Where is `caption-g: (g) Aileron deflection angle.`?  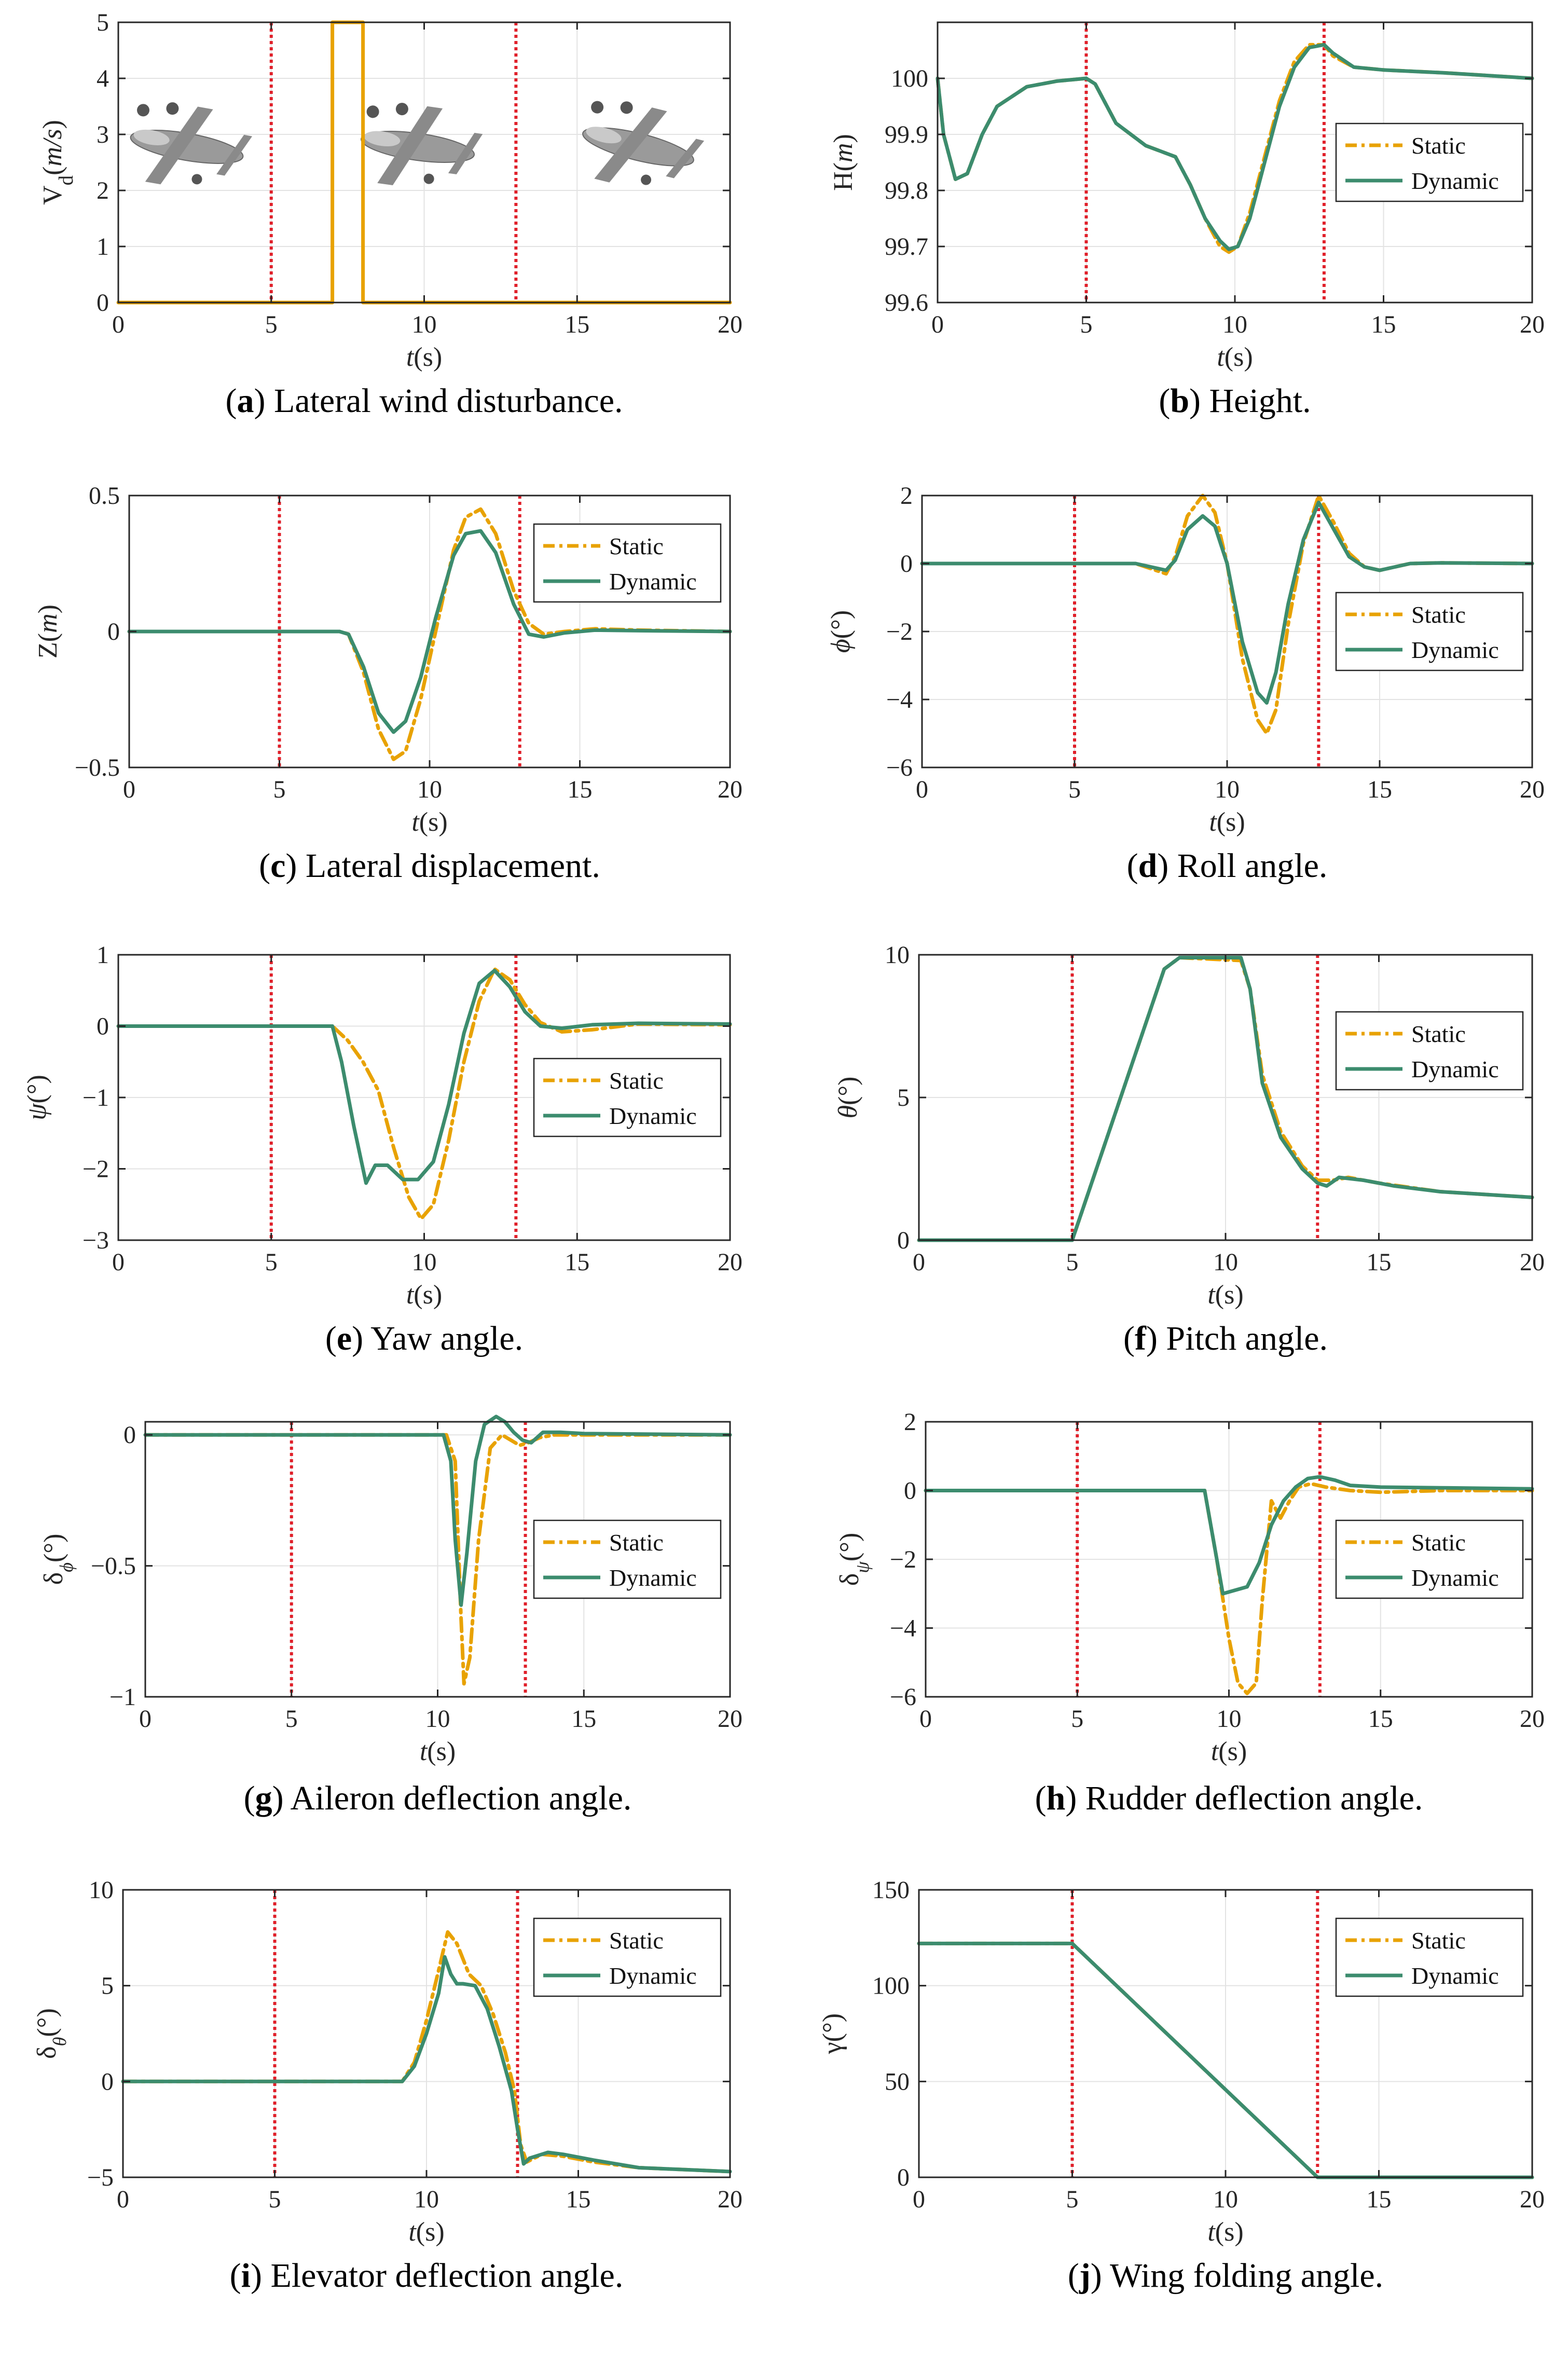
caption-g: (g) Aileron deflection angle. is located at coordinates (437, 1798).